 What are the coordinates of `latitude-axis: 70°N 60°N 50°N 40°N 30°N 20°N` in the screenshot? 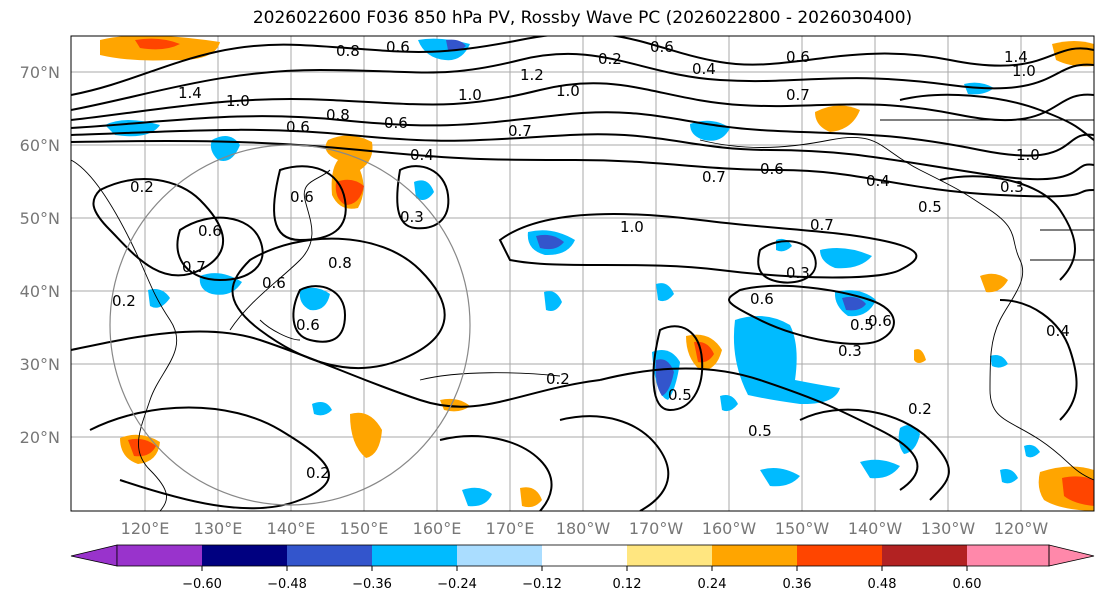 It's located at (40, 255).